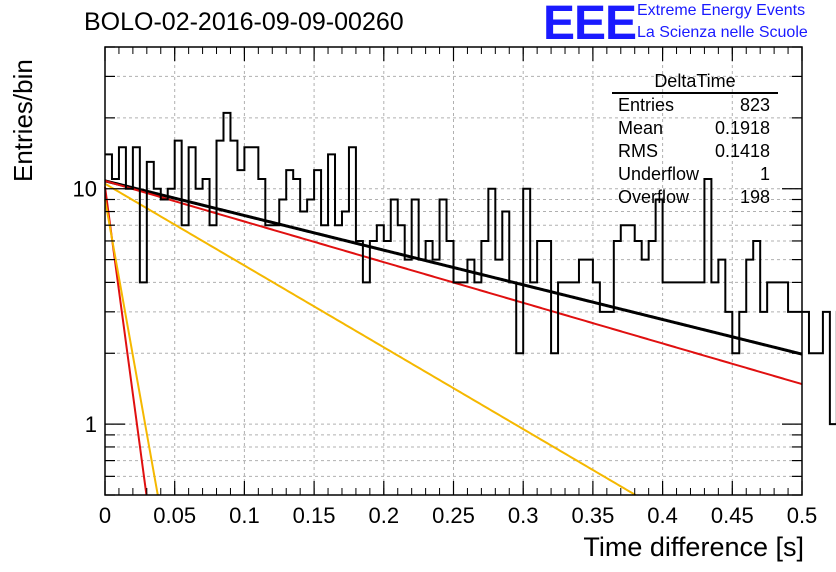  What do you see at coordinates (695, 128) in the screenshot?
I see `stats-row-mean: Mean 0.1918` at bounding box center [695, 128].